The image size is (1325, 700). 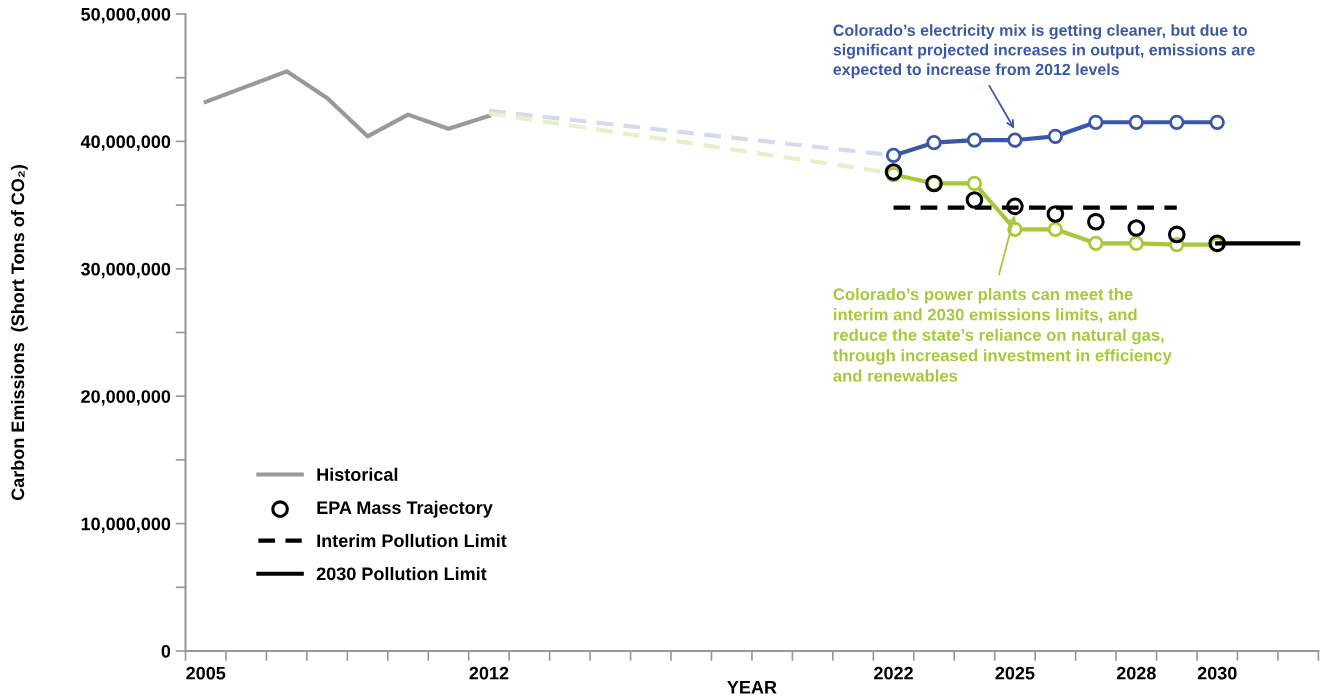 What do you see at coordinates (401, 573) in the screenshot?
I see `legend-label: 2030 Pollution Limit` at bounding box center [401, 573].